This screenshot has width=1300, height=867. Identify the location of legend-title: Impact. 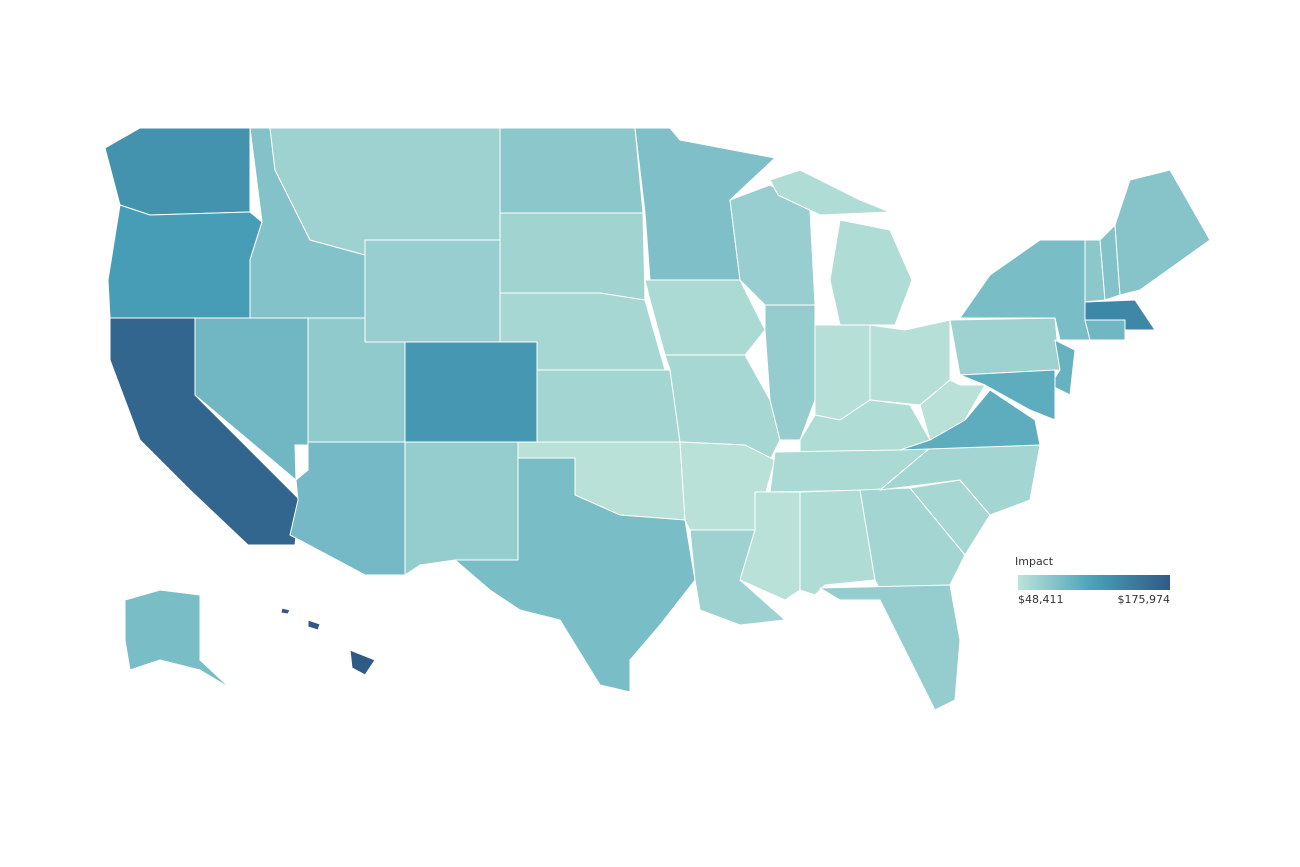
(1034, 561).